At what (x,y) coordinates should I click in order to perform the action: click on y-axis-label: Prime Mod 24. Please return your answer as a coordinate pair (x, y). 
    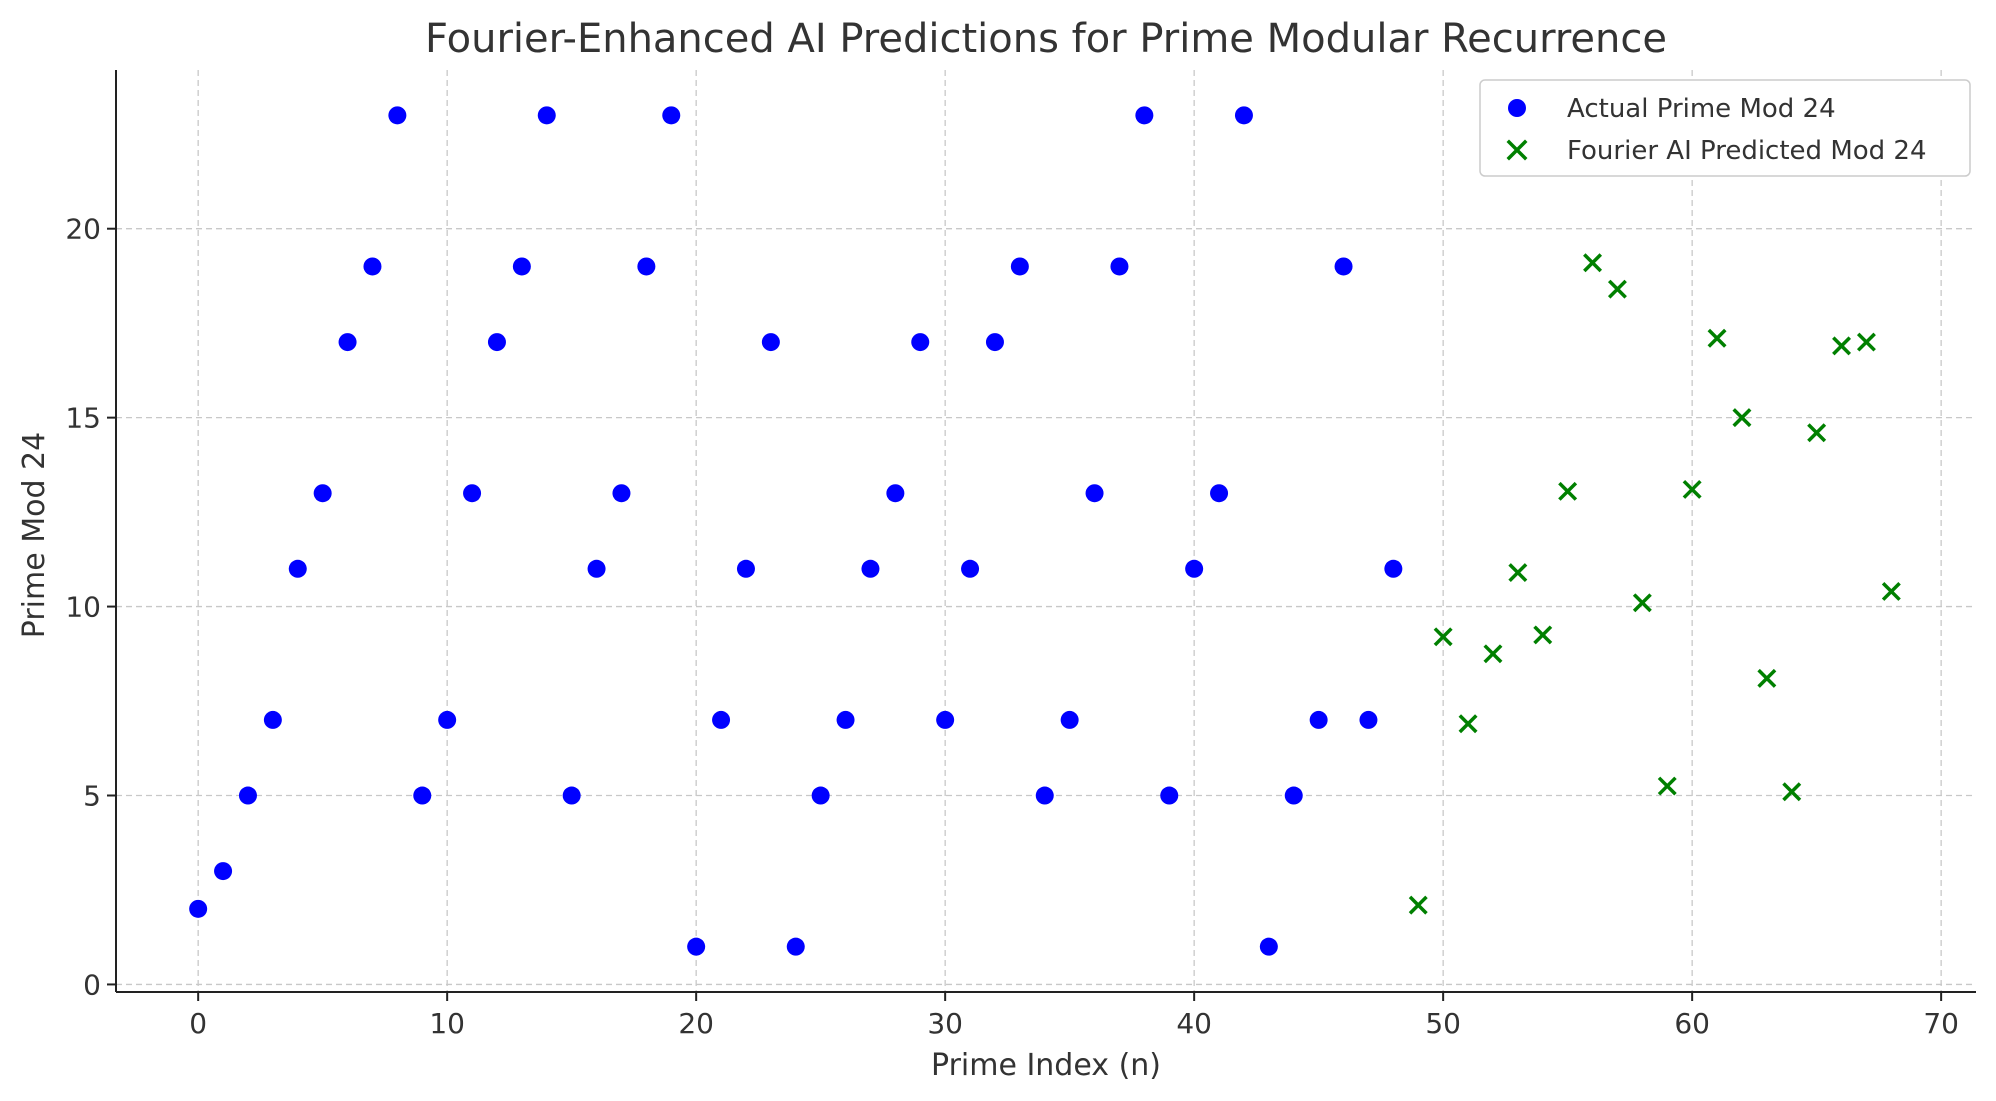
    Looking at the image, I should click on (34, 535).